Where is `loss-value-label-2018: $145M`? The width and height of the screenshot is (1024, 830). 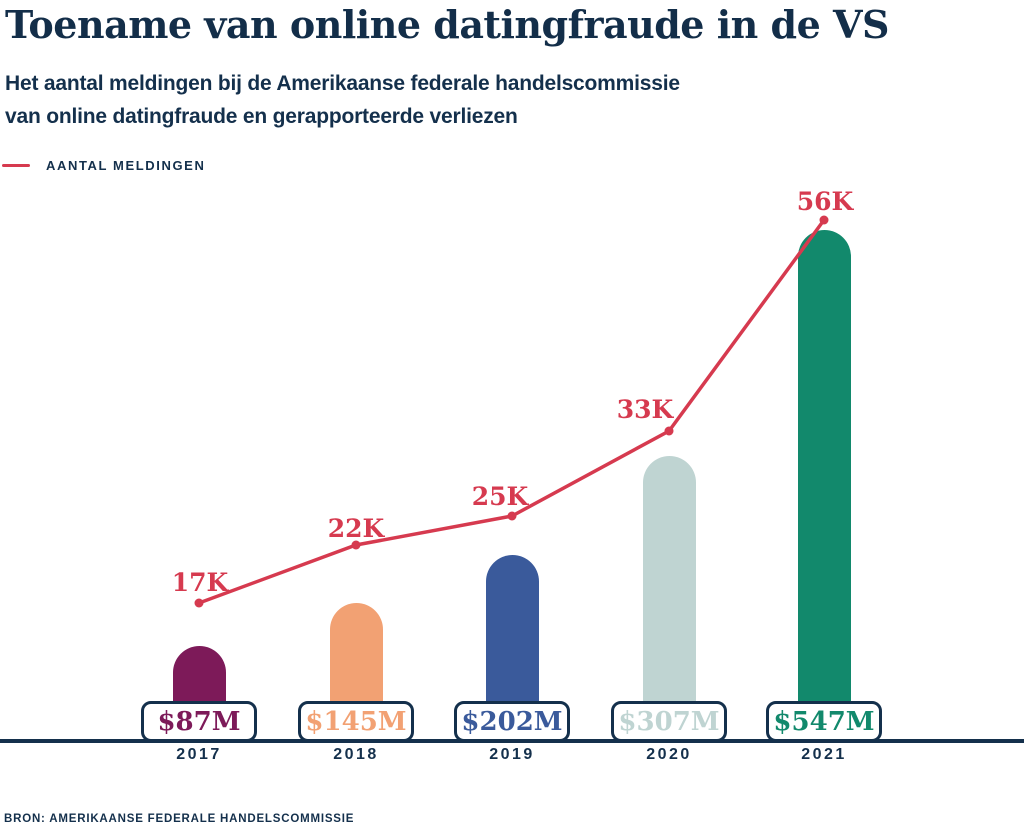 loss-value-label-2018: $145M is located at coordinates (356, 721).